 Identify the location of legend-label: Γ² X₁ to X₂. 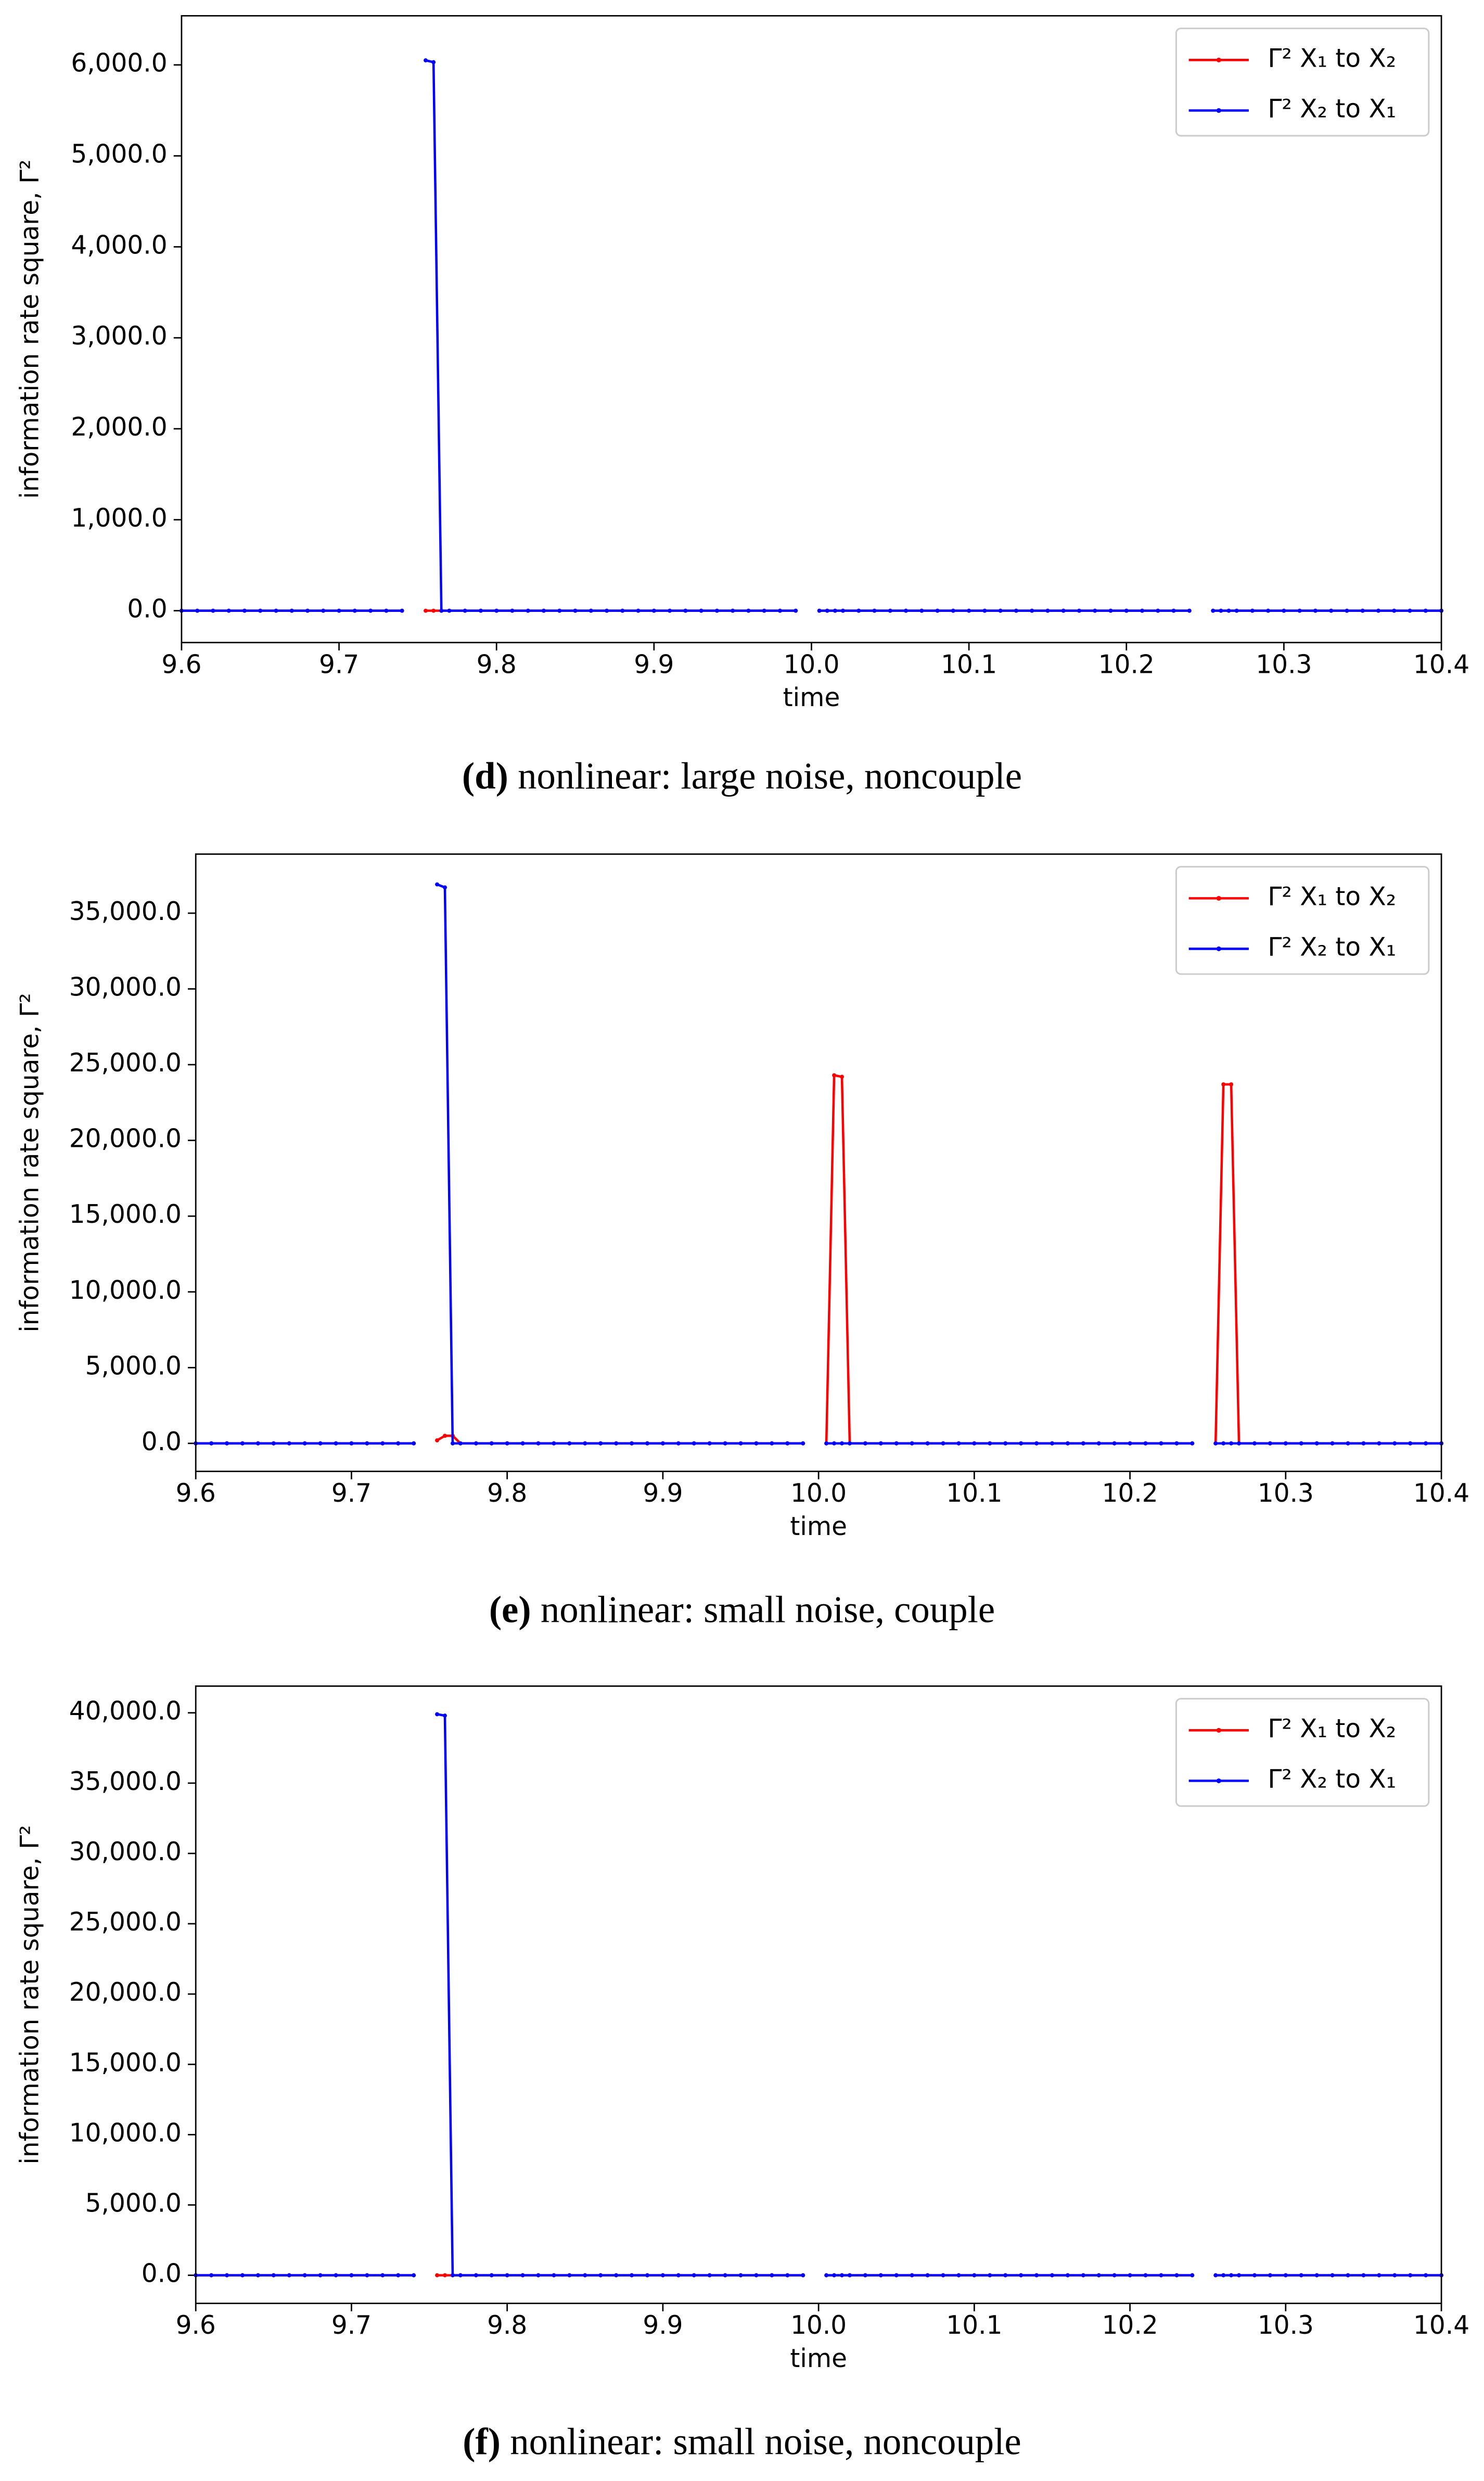
(1332, 896).